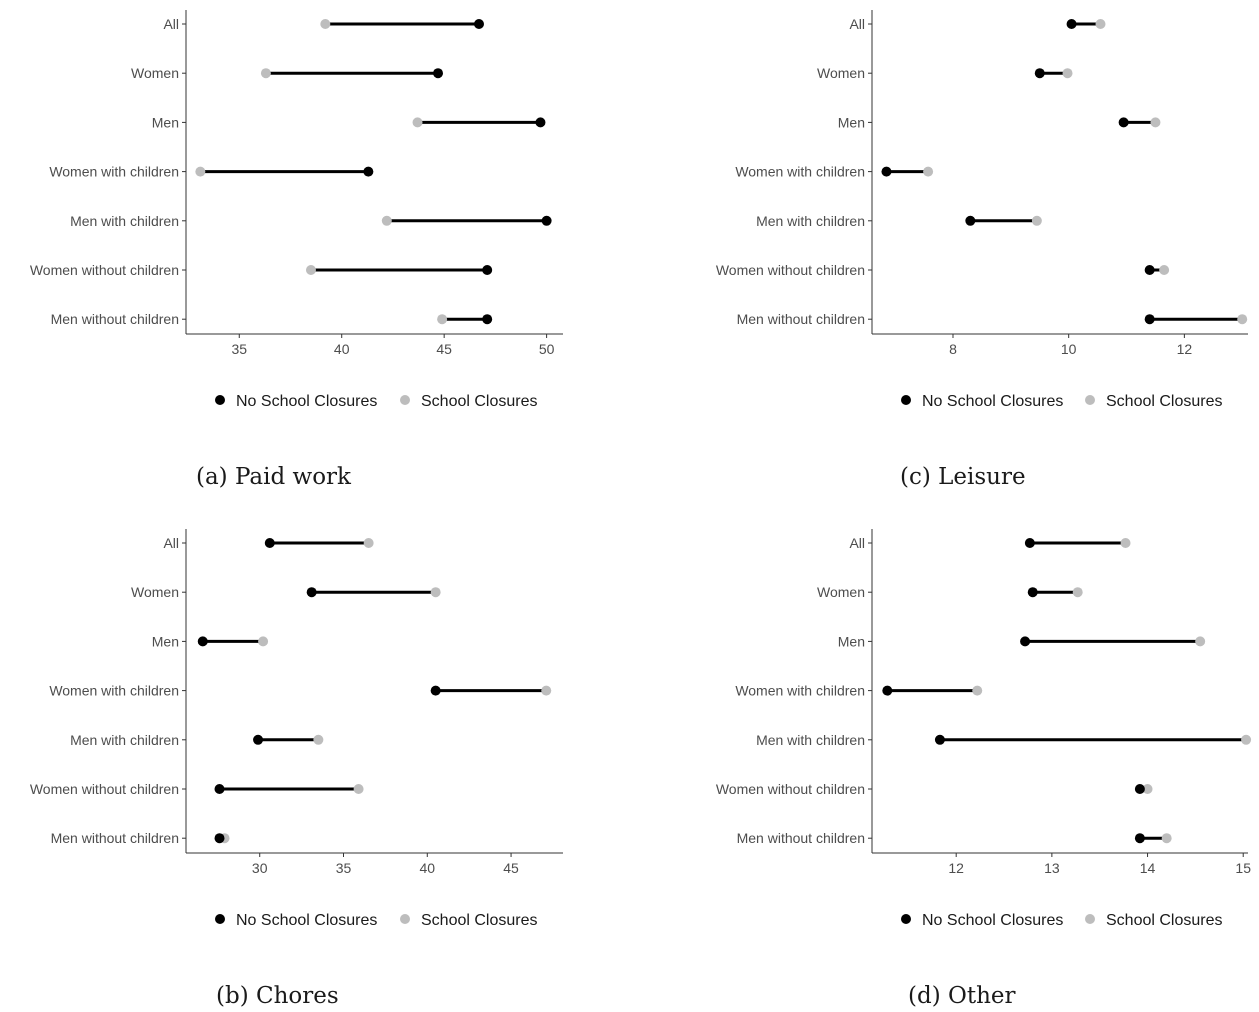  I want to click on caption-leisure: (c) Leisure, so click(963, 477).